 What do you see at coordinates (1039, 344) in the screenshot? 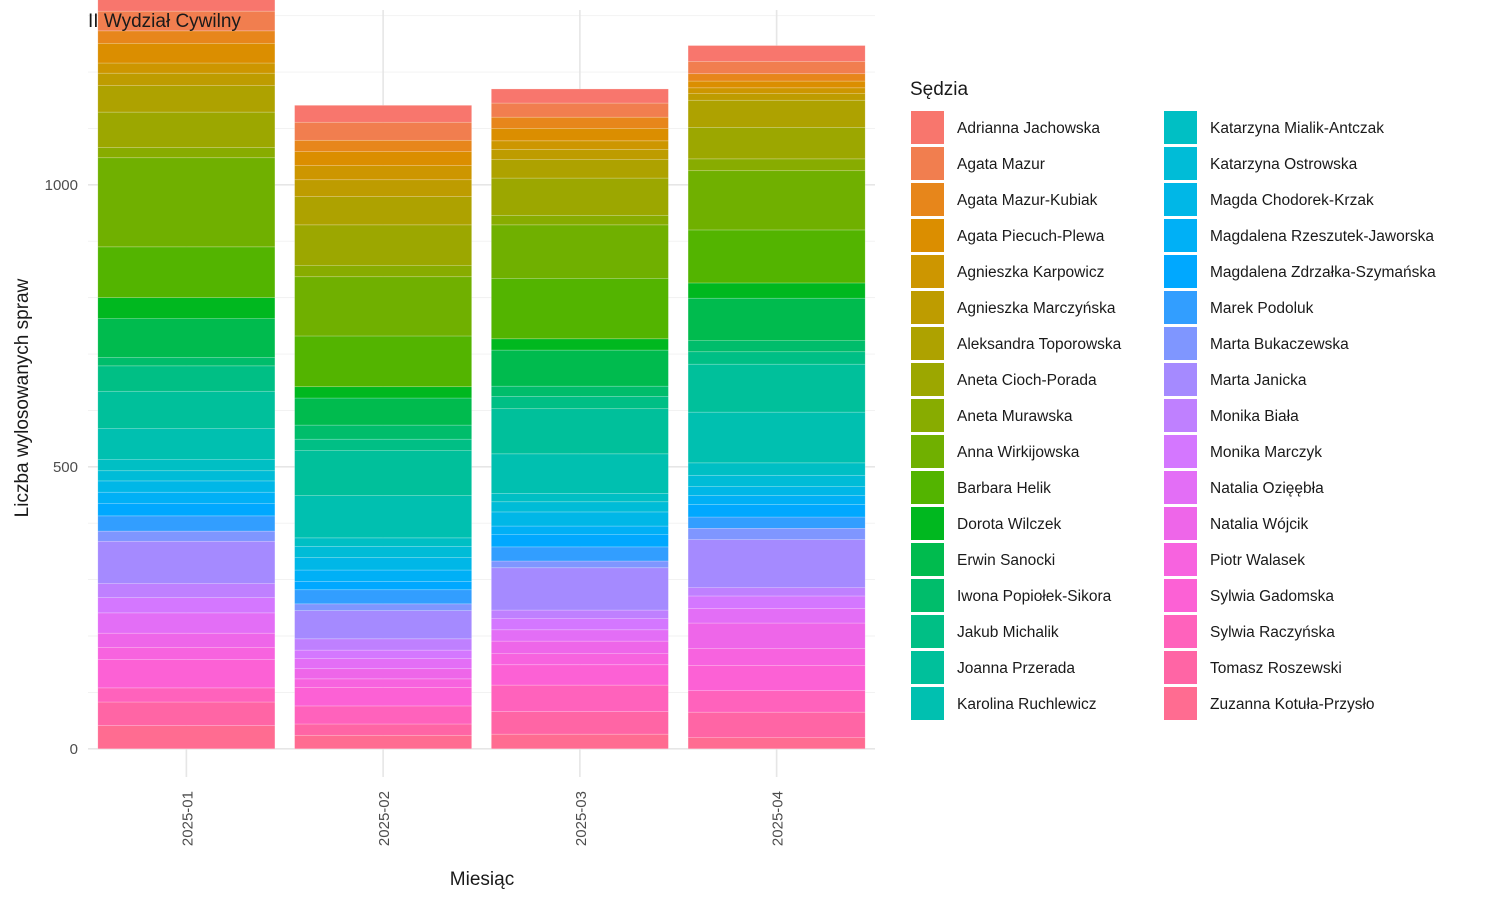
I see `legend-label: Aleksandra Toporowska` at bounding box center [1039, 344].